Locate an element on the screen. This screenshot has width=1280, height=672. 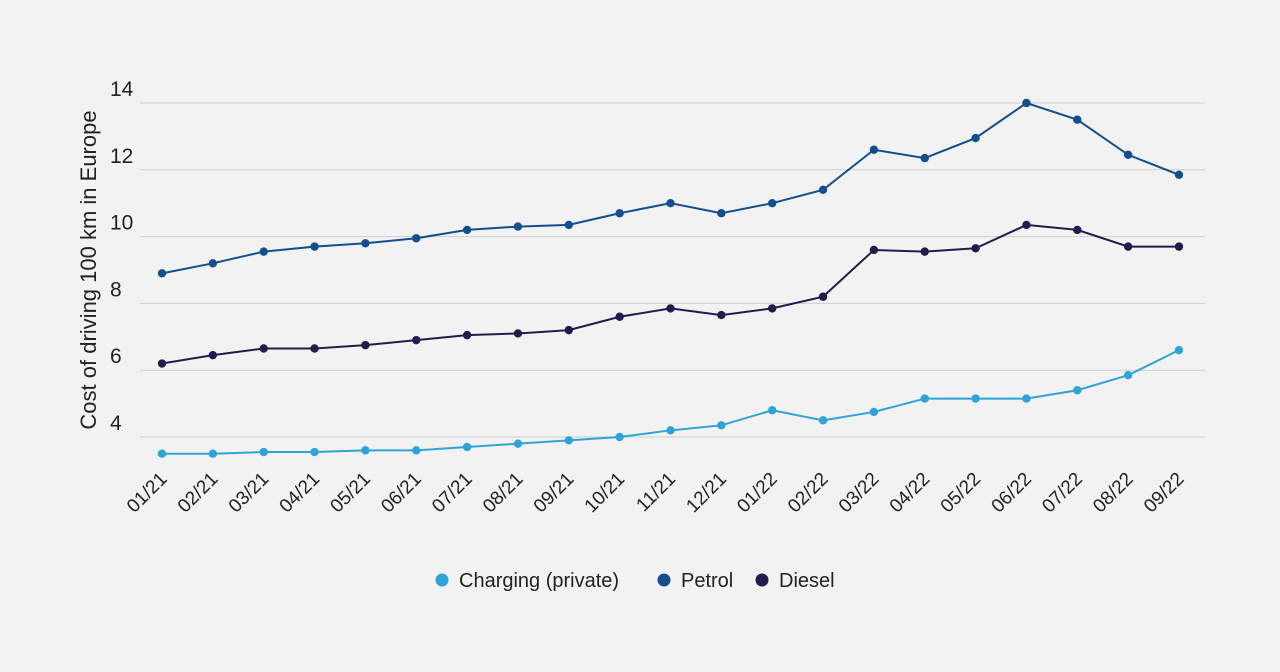
x-tick-label-12-21: 12/21 is located at coordinates (706, 493).